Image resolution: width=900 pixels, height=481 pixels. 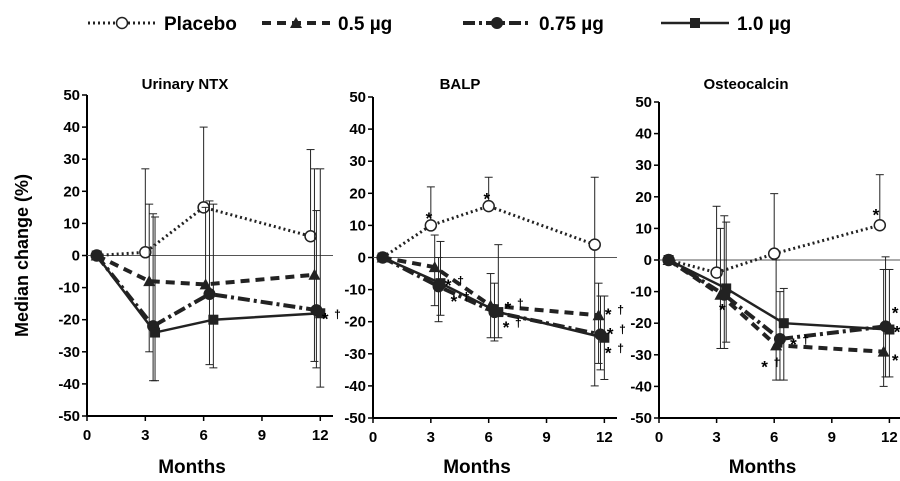 I want to click on y-axis-label: Median change (%), so click(x=22, y=255).